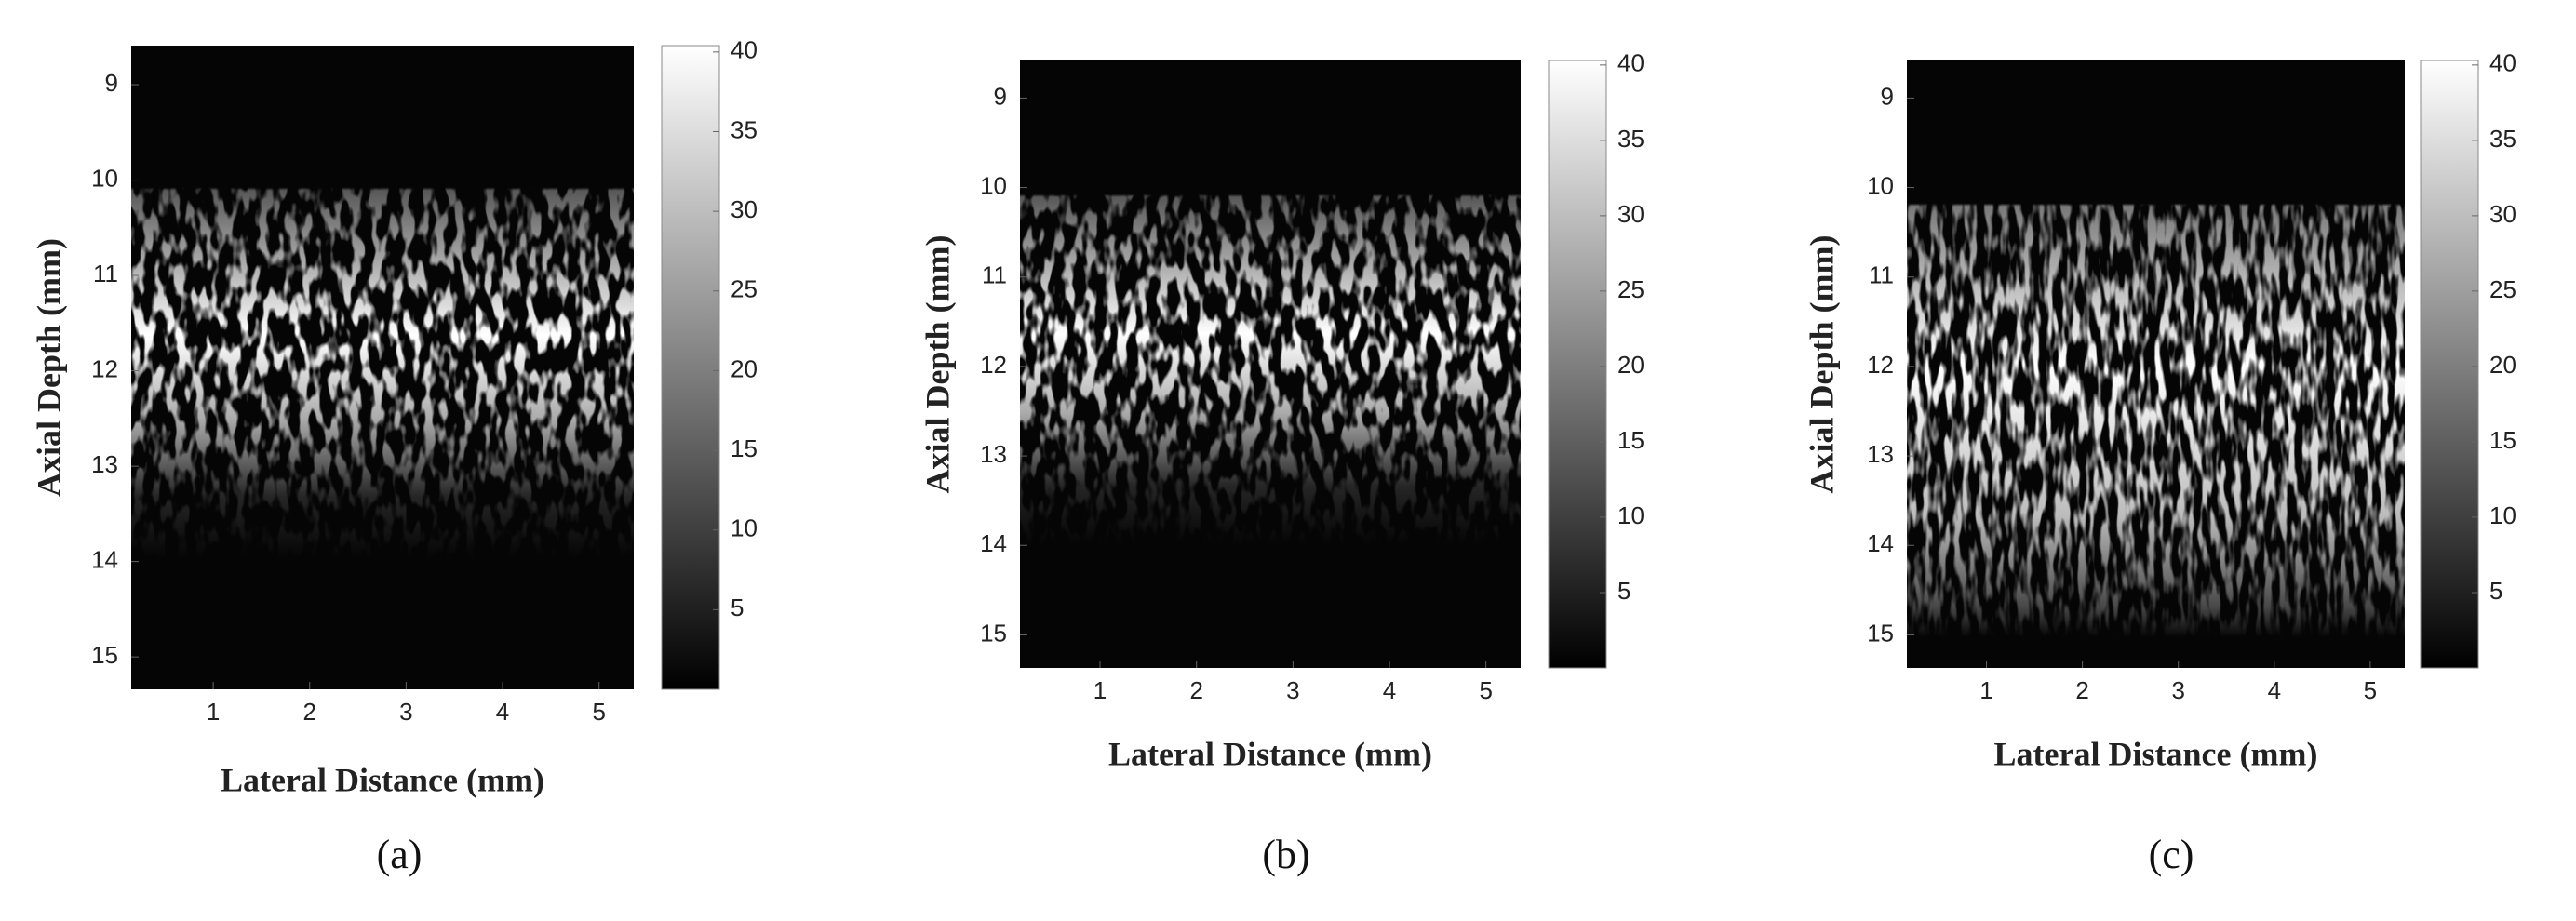 Image resolution: width=2576 pixels, height=921 pixels. I want to click on panel-label: (a), so click(400, 854).